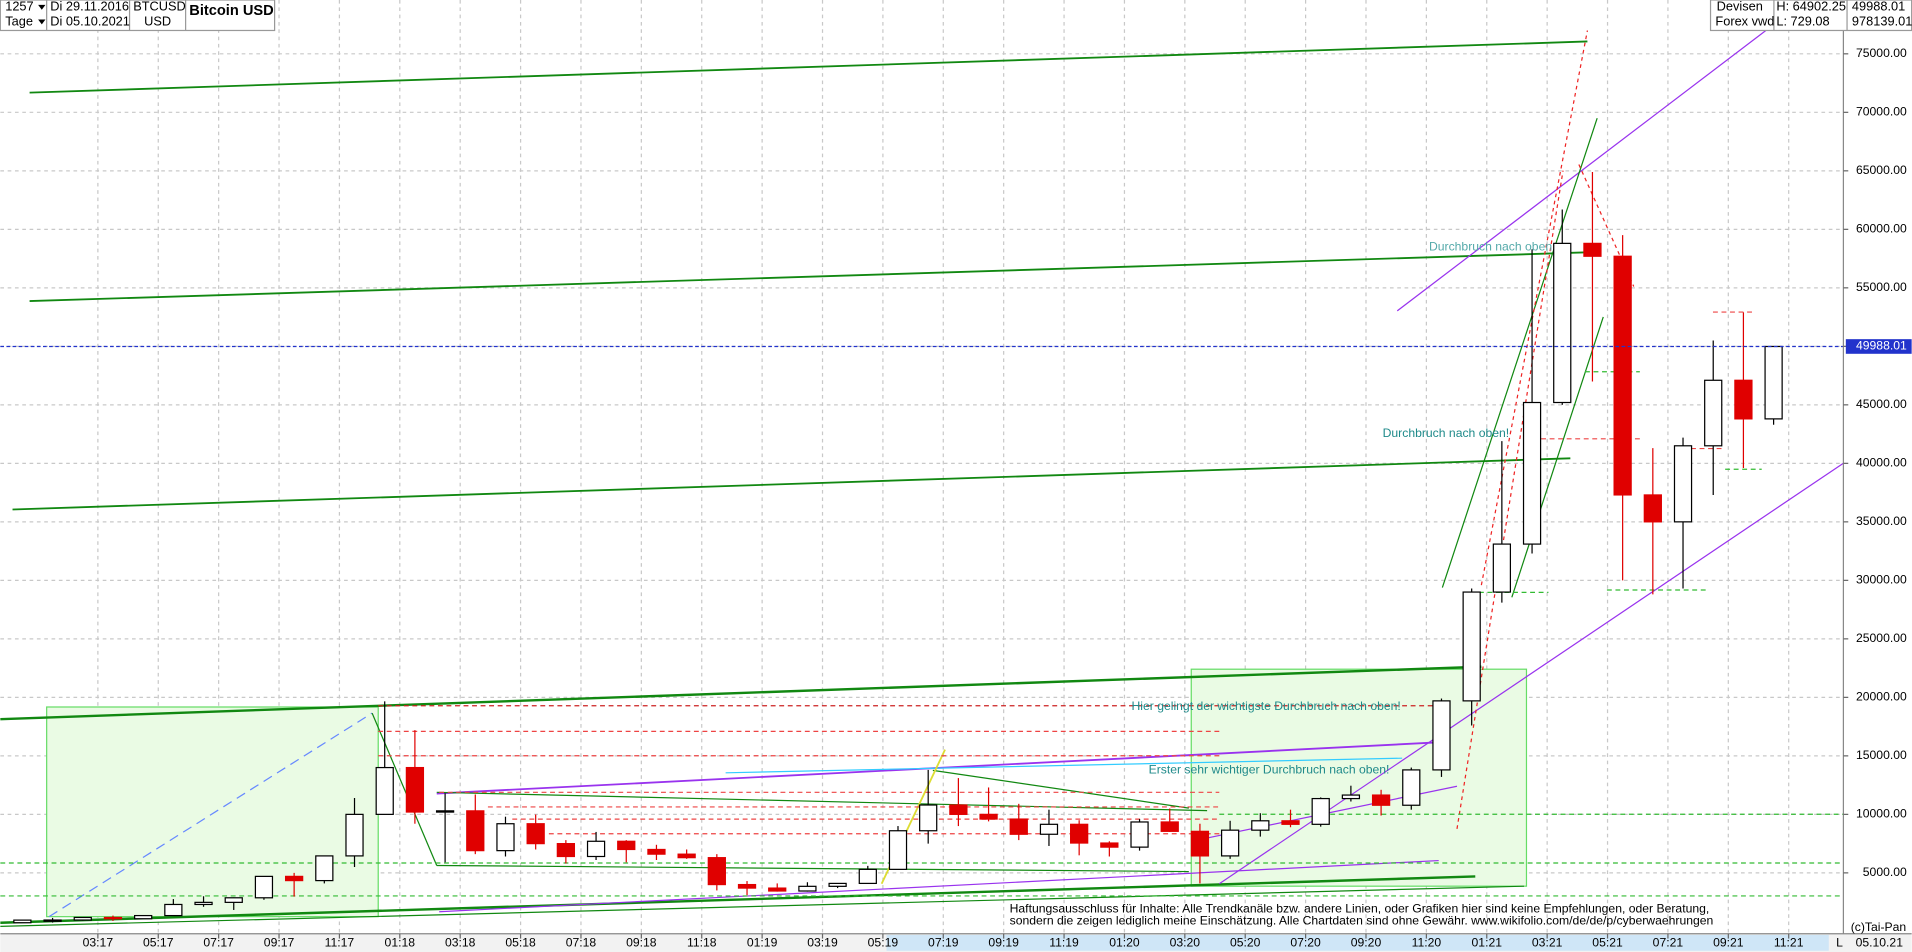 The height and width of the screenshot is (952, 1912). I want to click on y-tick-label: 35000.00, so click(1881, 521).